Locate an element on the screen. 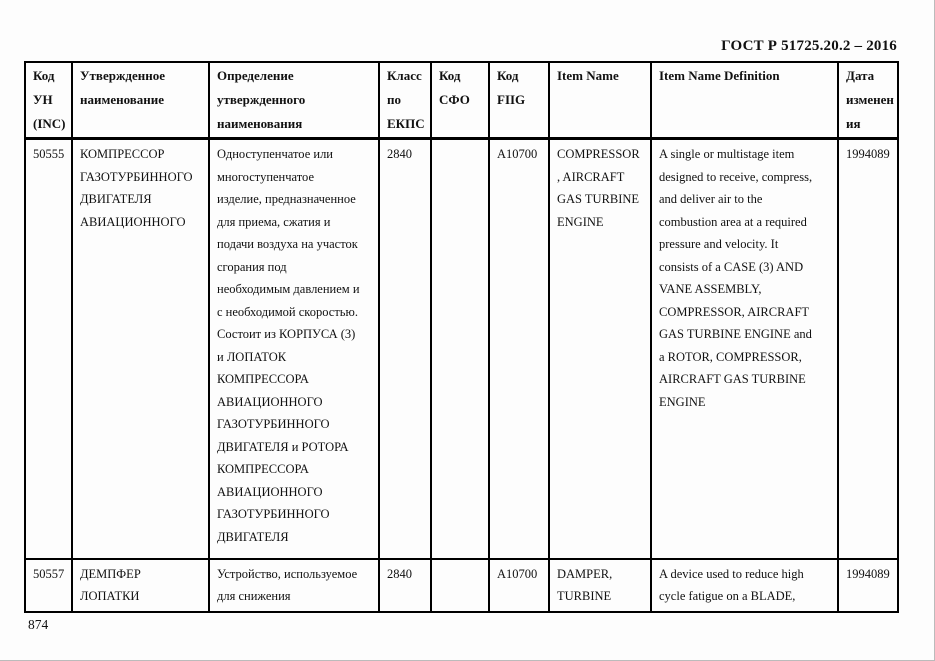 This screenshot has width=935, height=661. cell-item-name: DAMPER, TURBINE is located at coordinates (600, 585).